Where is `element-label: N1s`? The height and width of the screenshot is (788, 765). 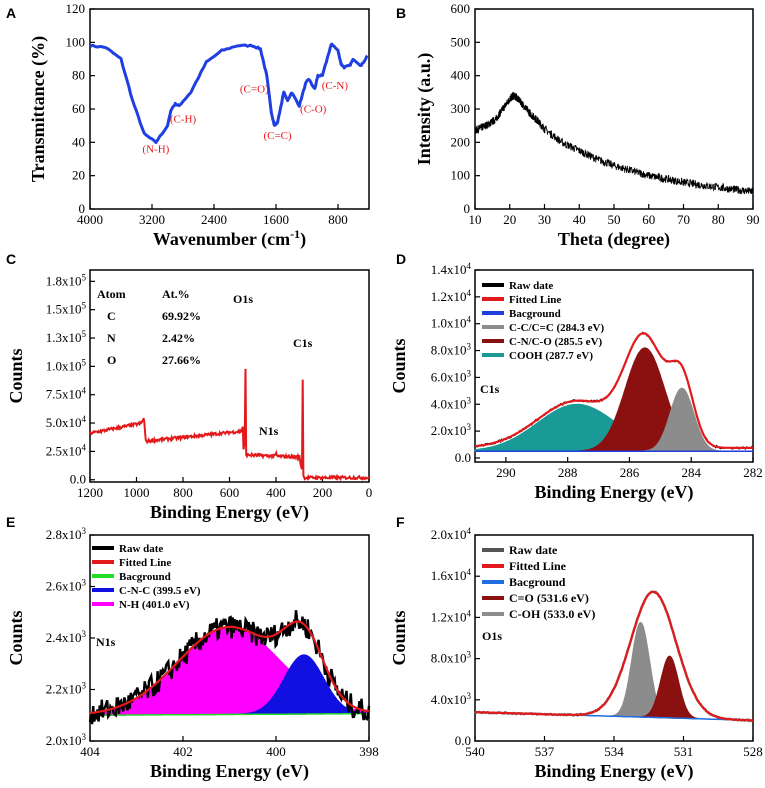 element-label: N1s is located at coordinates (106, 642).